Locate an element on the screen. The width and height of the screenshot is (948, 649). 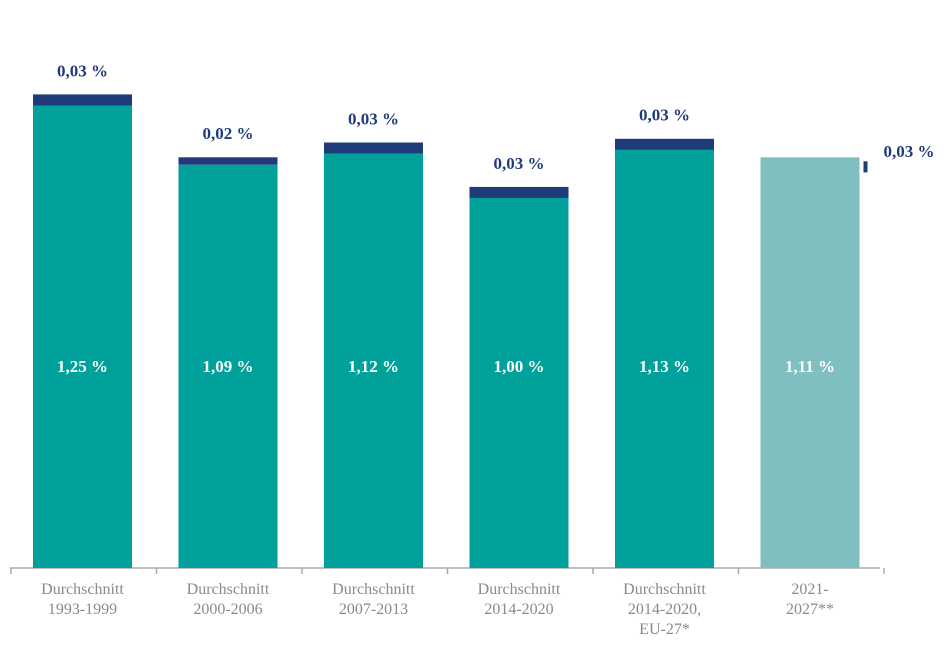
x-tick-label: Durchschnitt 2014-2020 is located at coordinates (519, 599).